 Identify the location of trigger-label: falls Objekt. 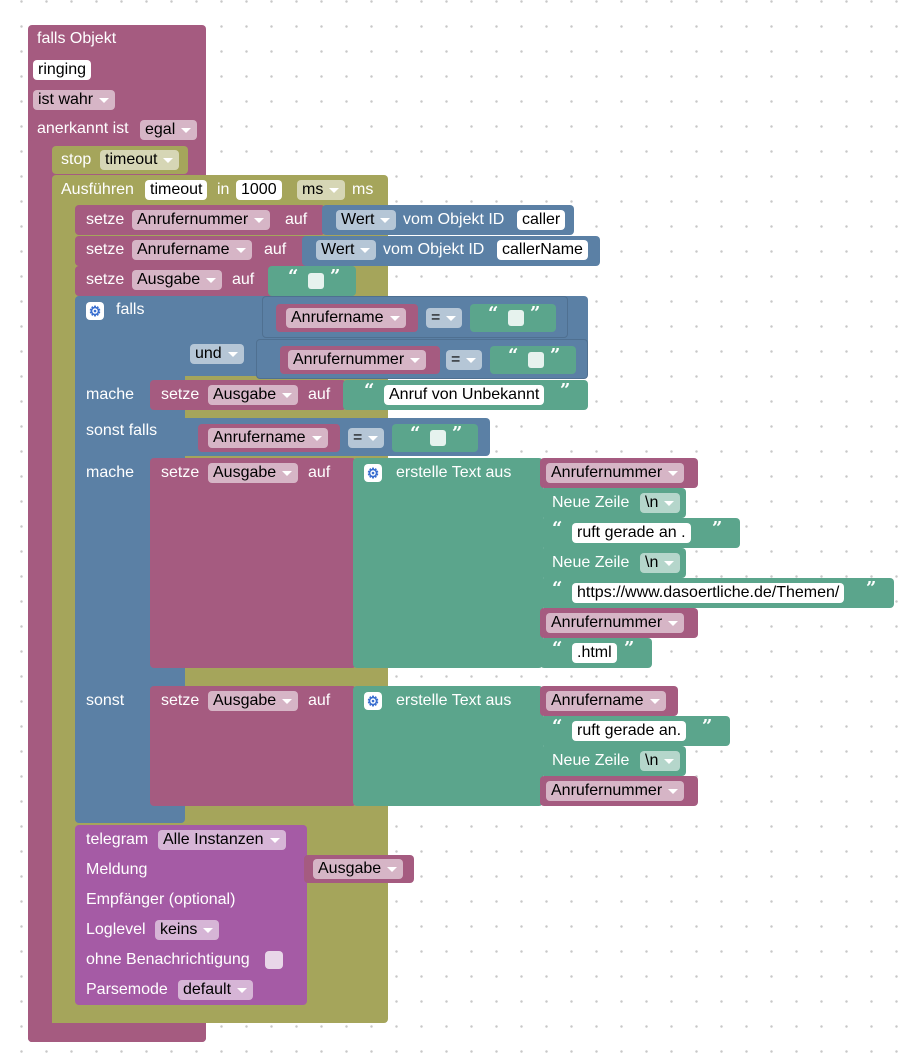
(77, 38).